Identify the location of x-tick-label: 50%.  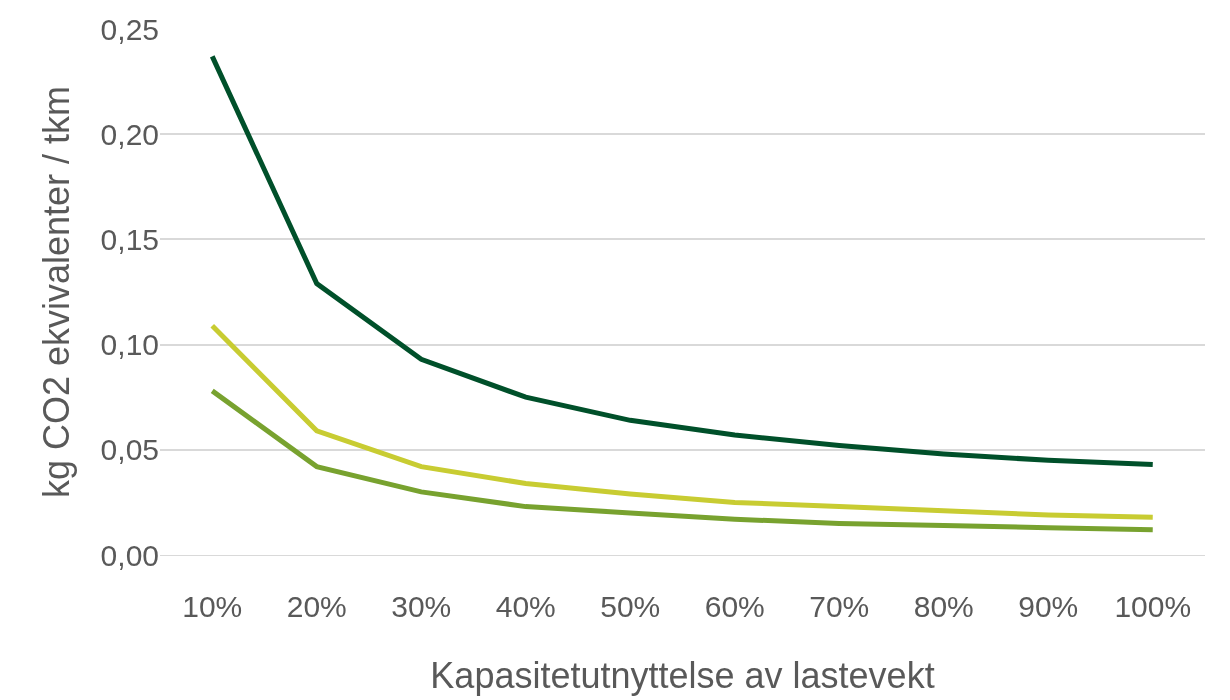
(630, 606).